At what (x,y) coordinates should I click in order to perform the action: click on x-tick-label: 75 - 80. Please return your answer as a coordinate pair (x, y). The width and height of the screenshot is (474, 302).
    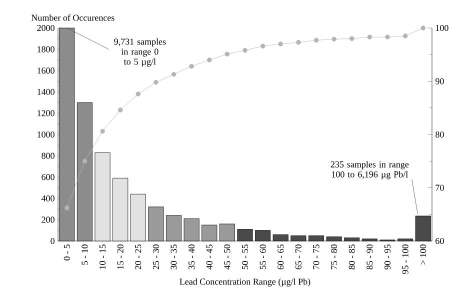
    Looking at the image, I should click on (334, 257).